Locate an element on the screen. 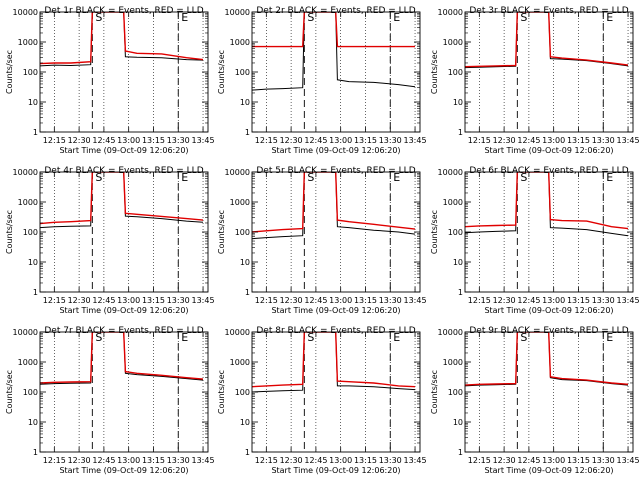 This screenshot has height=480, width=640. panel-title: Det 6r BLACK = Events, RED = LLD is located at coordinates (548, 171).